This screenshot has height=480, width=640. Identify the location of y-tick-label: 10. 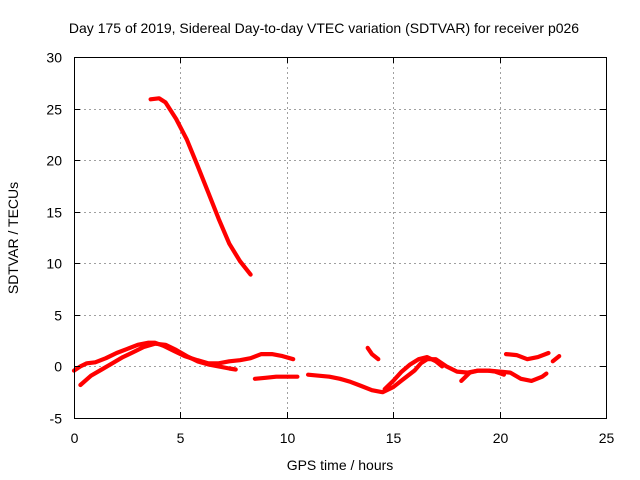
(54, 264).